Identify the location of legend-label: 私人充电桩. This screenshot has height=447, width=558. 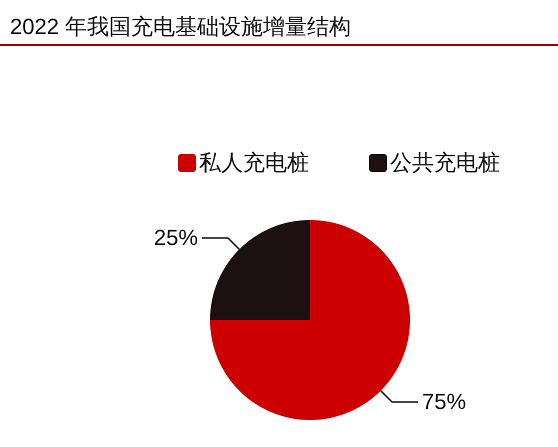
(254, 163).